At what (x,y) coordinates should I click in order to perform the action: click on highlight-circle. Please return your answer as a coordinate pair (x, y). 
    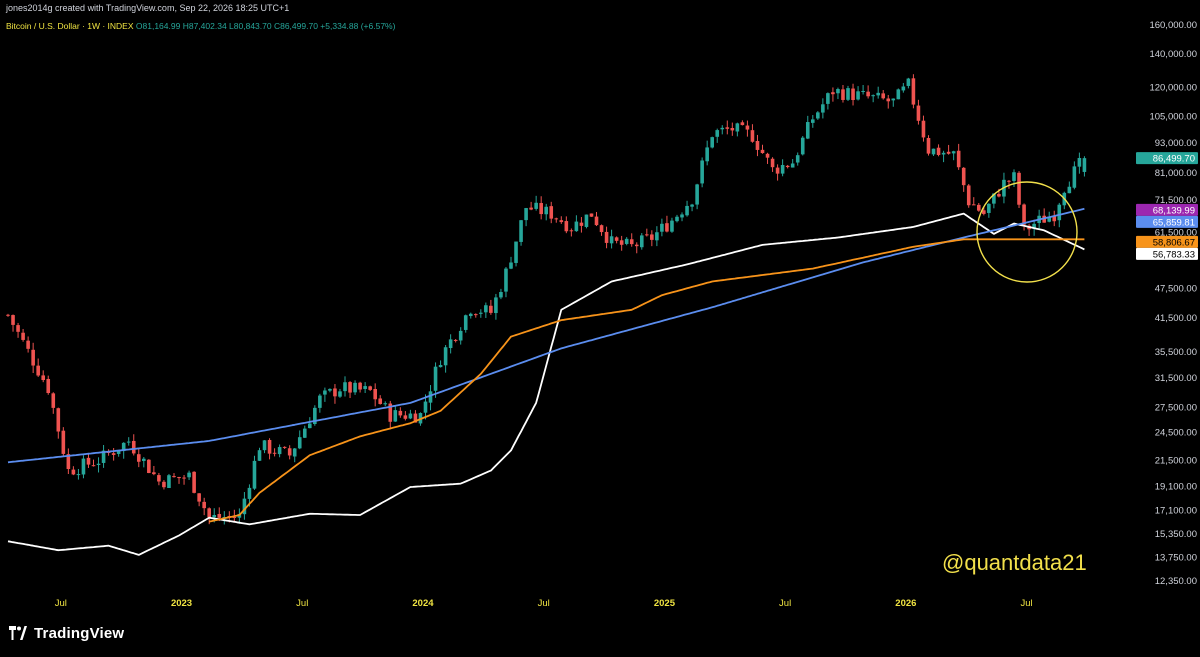
    Looking at the image, I should click on (1027, 232).